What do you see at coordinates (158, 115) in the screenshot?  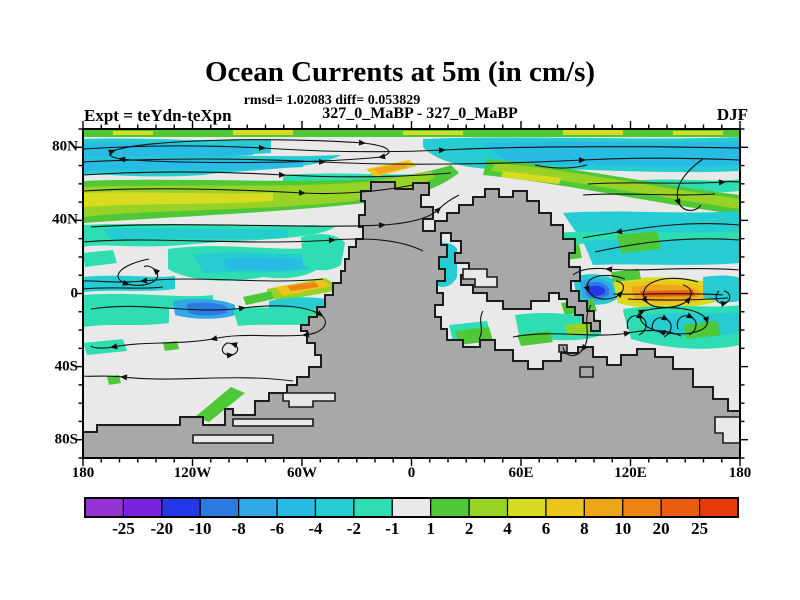 I see `experiment-label: Expt = teYdn-teXpn` at bounding box center [158, 115].